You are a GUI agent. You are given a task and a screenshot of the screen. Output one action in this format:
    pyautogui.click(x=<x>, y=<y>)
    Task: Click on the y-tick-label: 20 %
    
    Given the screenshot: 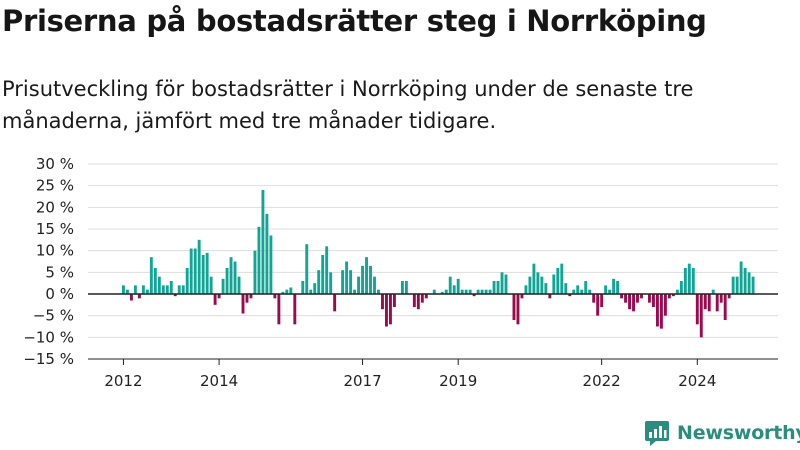 What is the action you would take?
    pyautogui.click(x=55, y=207)
    